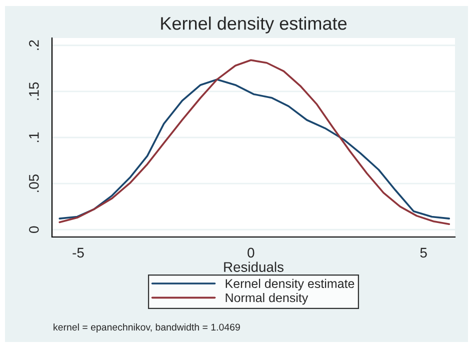 The height and width of the screenshot is (348, 474). Describe the element at coordinates (34, 137) in the screenshot. I see `y-tick-label: .1` at that location.